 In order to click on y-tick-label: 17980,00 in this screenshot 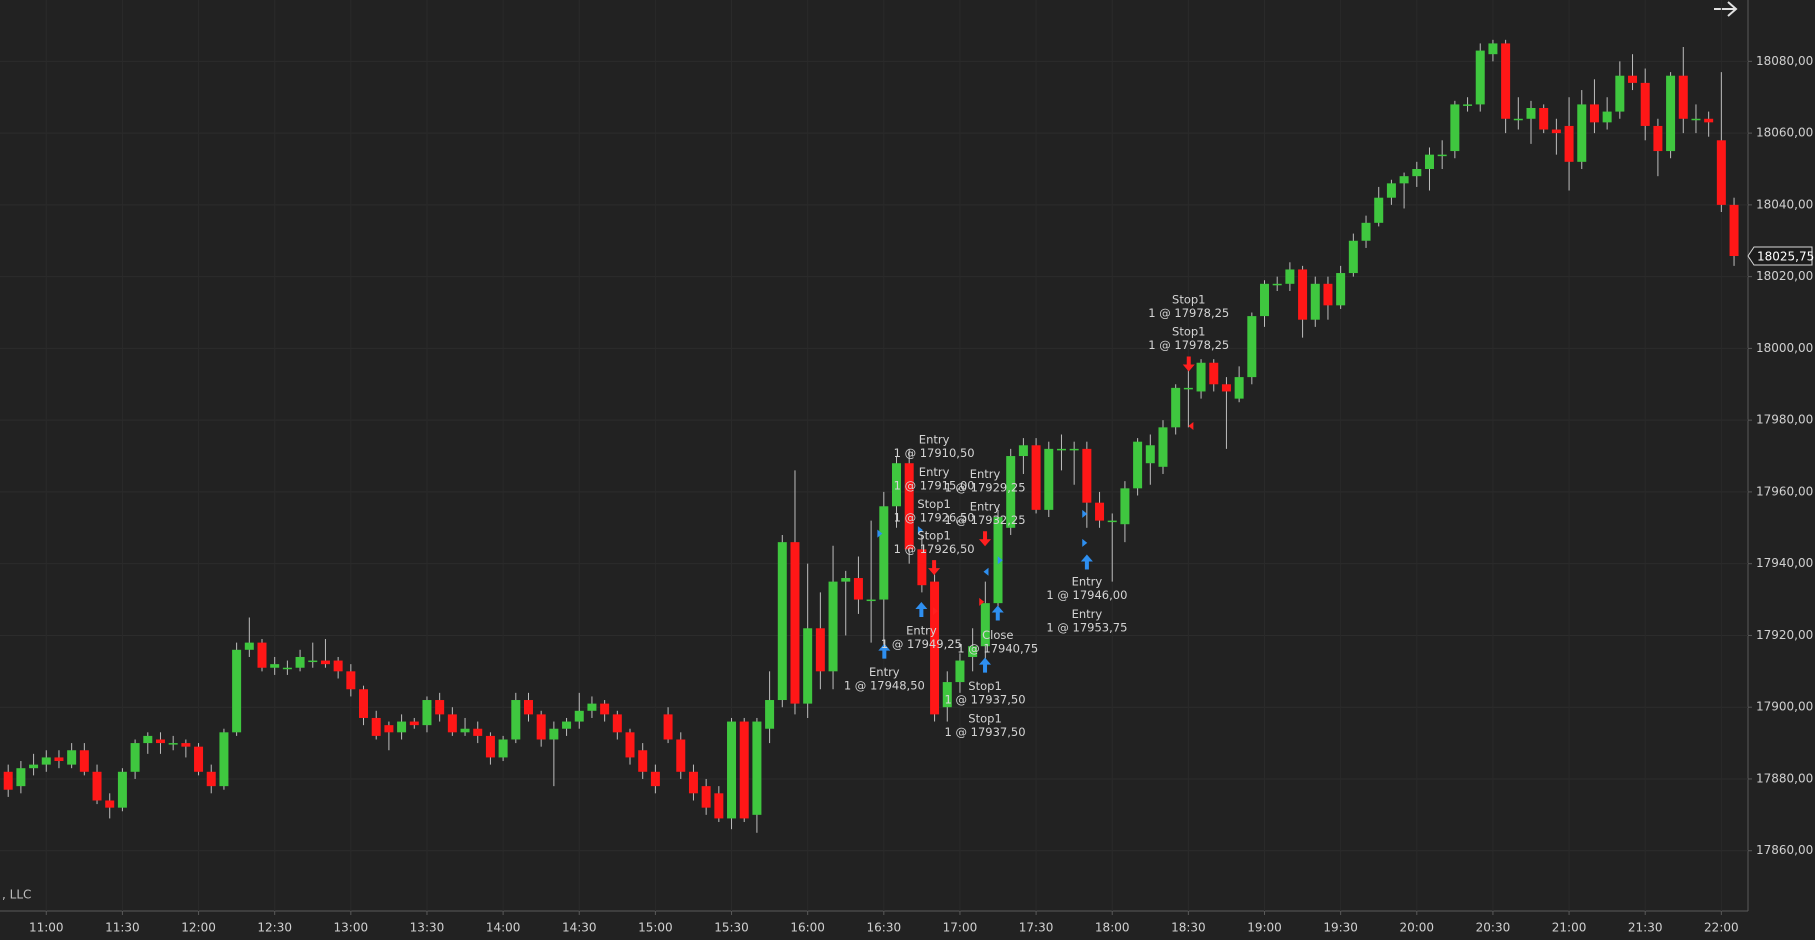, I will do `click(1784, 420)`.